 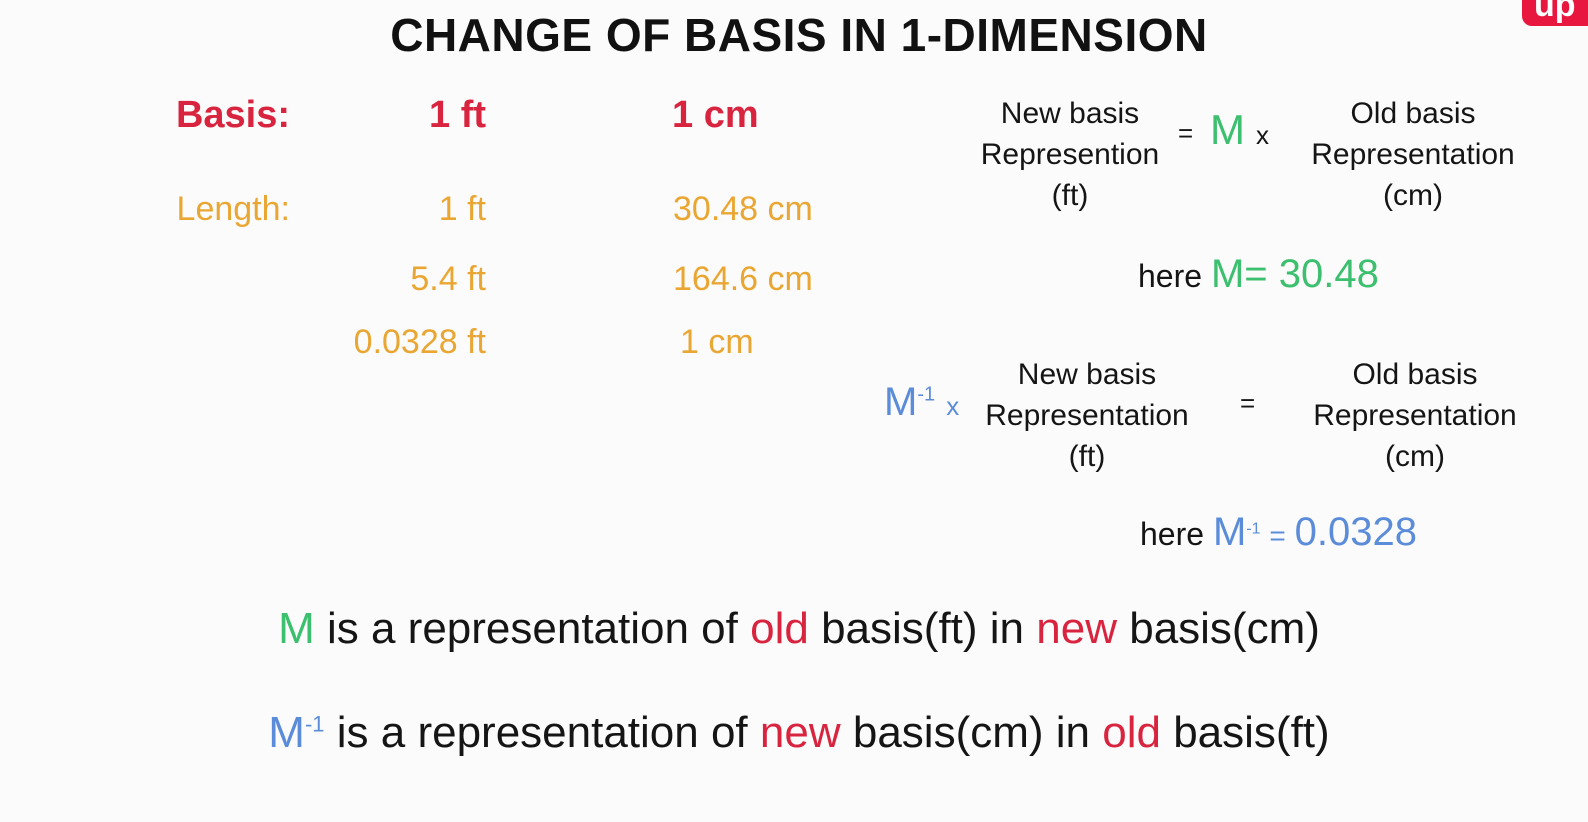 I want to click on eq2-here: here M-1 = 0.0328, so click(x=1278, y=532).